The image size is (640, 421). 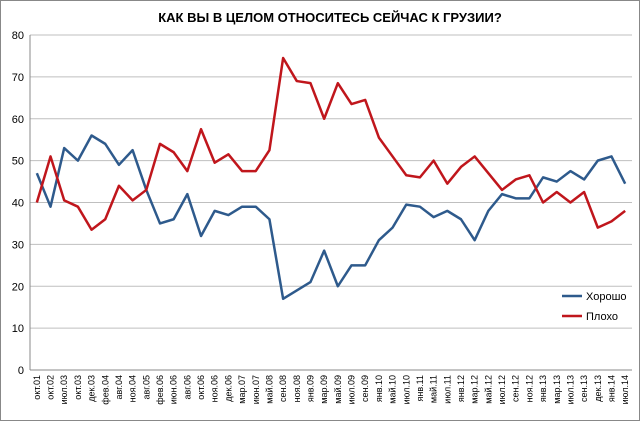 What do you see at coordinates (602, 317) in the screenshot?
I see `legend-label: Плохо` at bounding box center [602, 317].